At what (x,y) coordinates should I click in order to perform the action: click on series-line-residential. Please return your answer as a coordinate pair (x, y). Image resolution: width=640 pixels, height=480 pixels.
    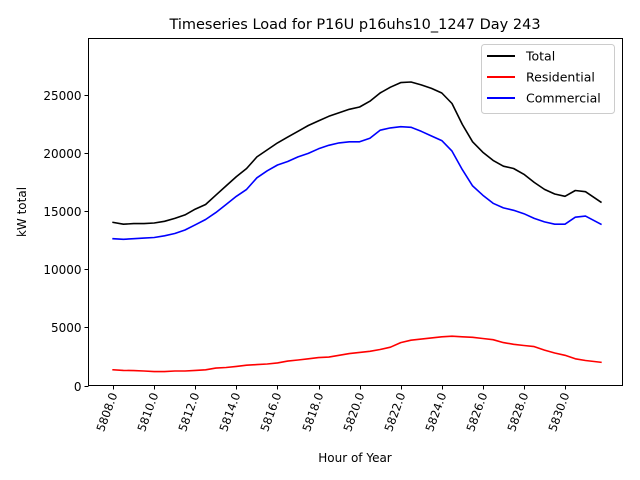
    Looking at the image, I should click on (357, 354).